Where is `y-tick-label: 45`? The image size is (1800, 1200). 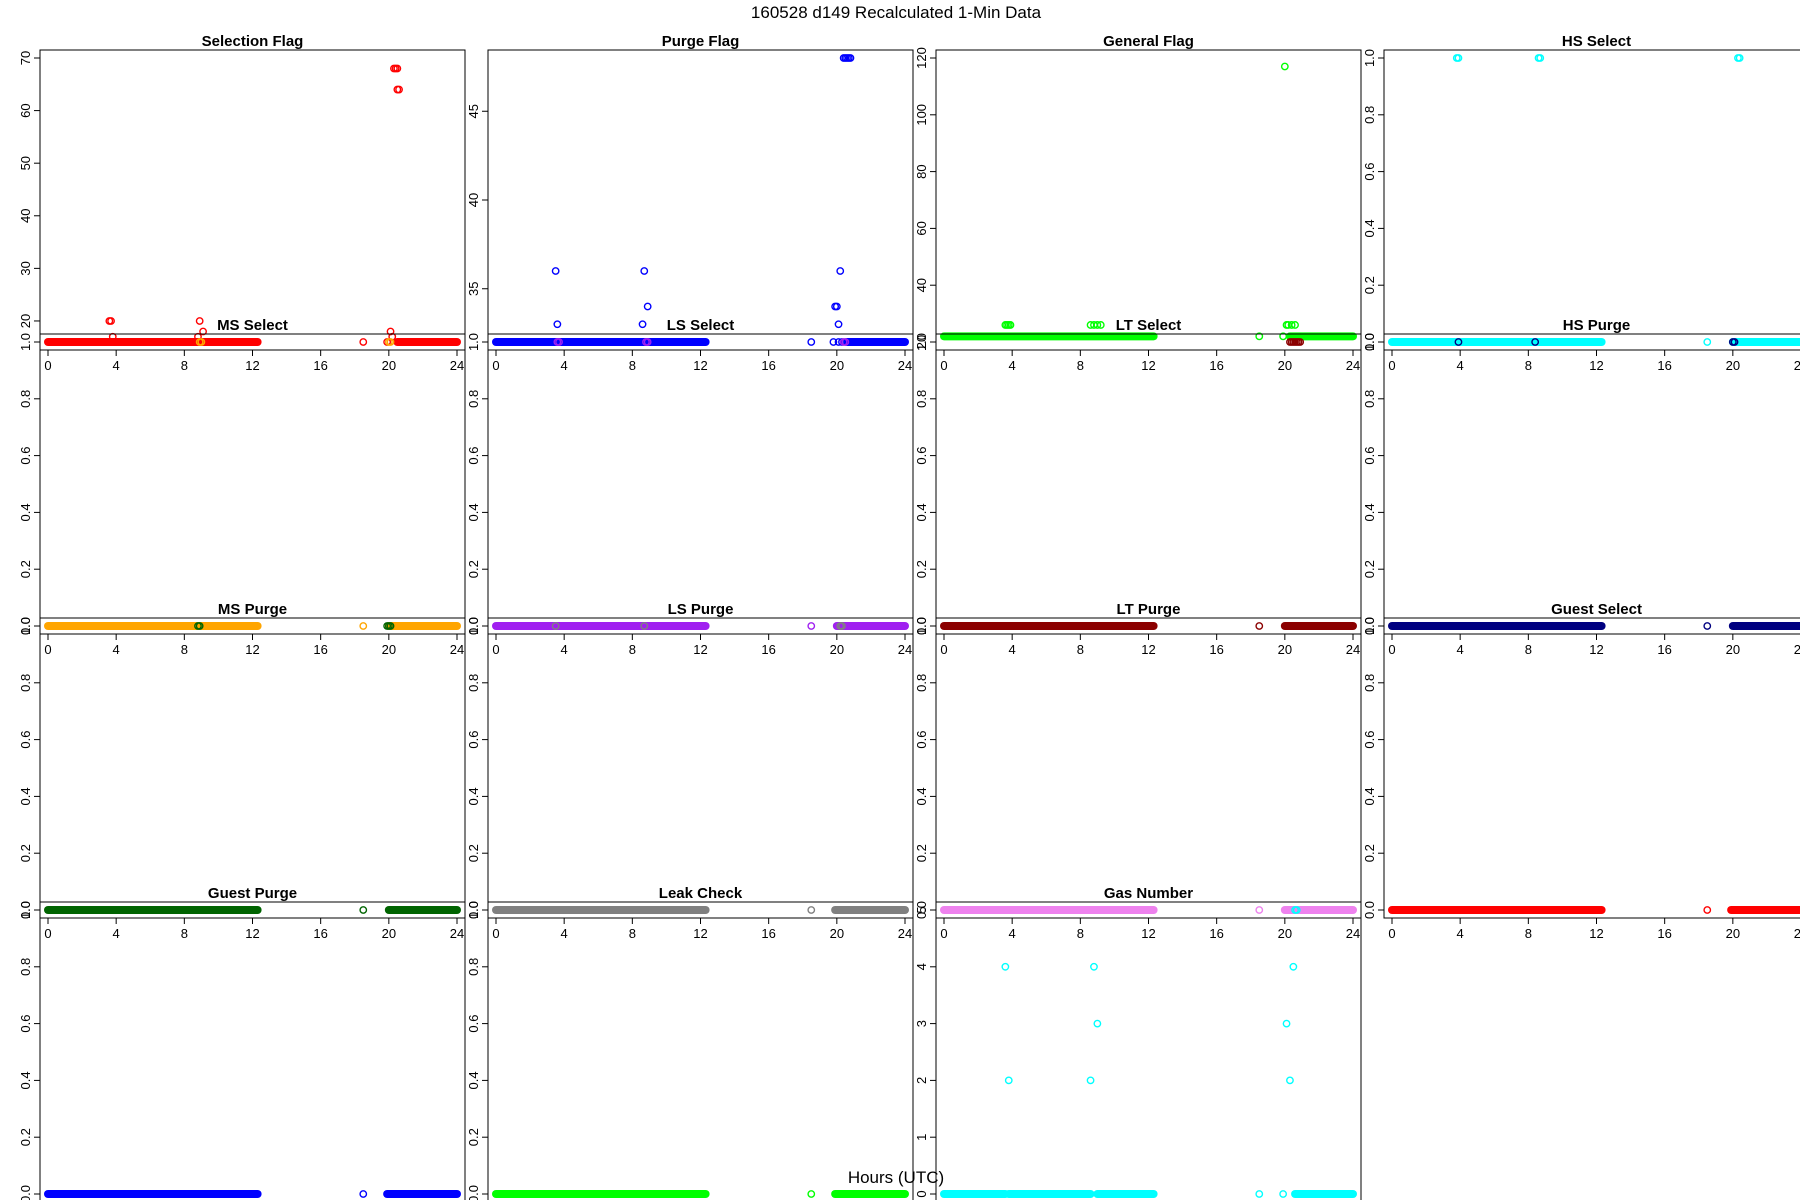 y-tick-label: 45 is located at coordinates (473, 111).